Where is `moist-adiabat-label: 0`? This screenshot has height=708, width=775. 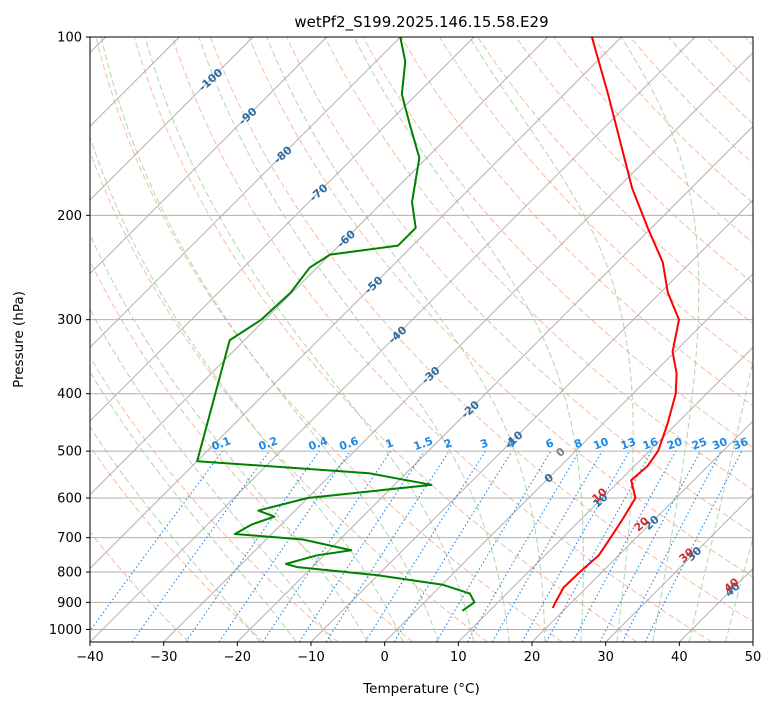
moist-adiabat-label: 0 is located at coordinates (560, 452).